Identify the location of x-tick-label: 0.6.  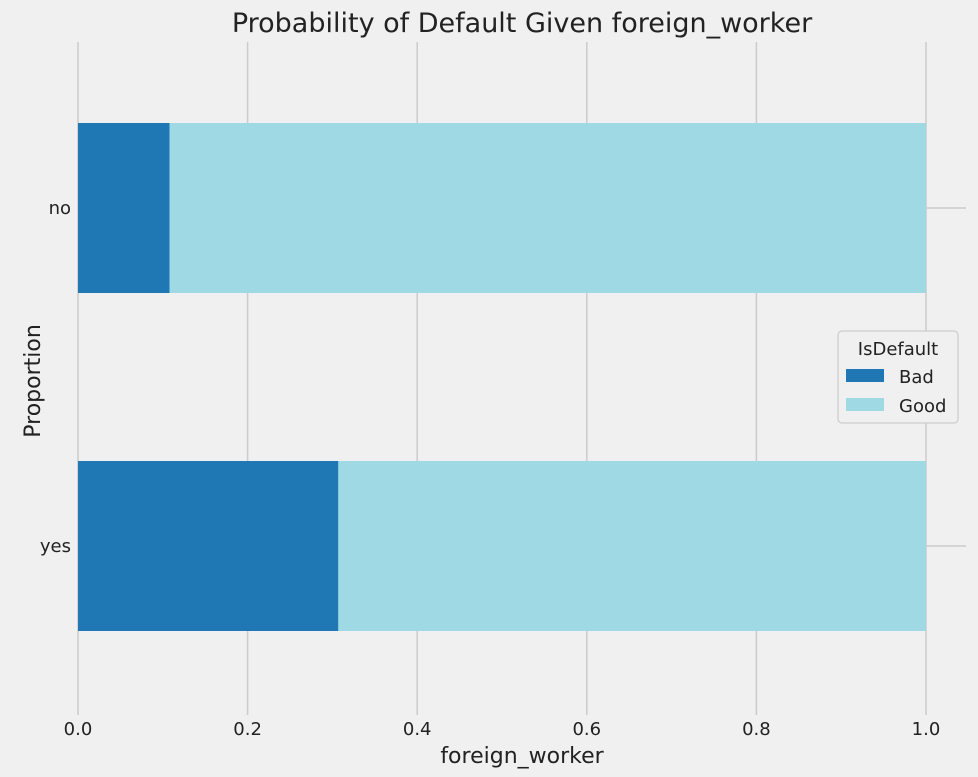
(586, 729).